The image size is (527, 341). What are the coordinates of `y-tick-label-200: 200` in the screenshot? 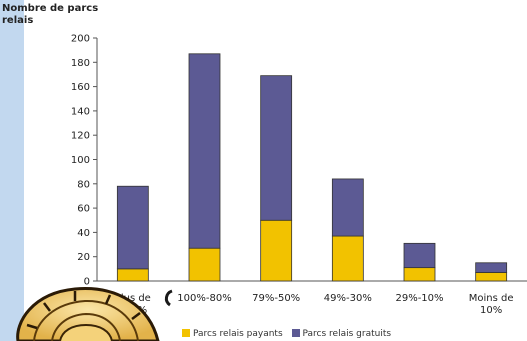 It's located at (80, 39).